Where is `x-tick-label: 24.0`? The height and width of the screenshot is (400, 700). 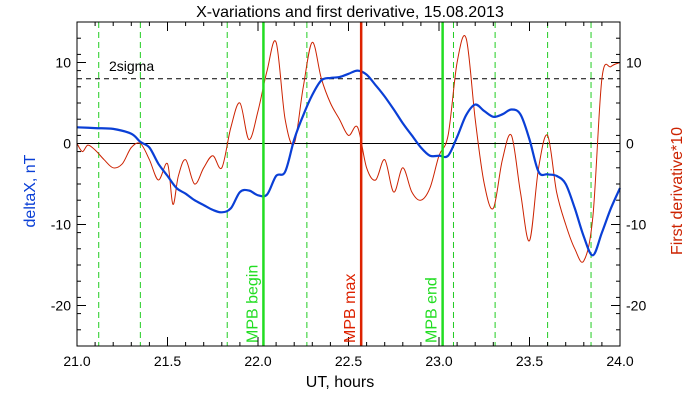 x-tick-label: 24.0 is located at coordinates (619, 361).